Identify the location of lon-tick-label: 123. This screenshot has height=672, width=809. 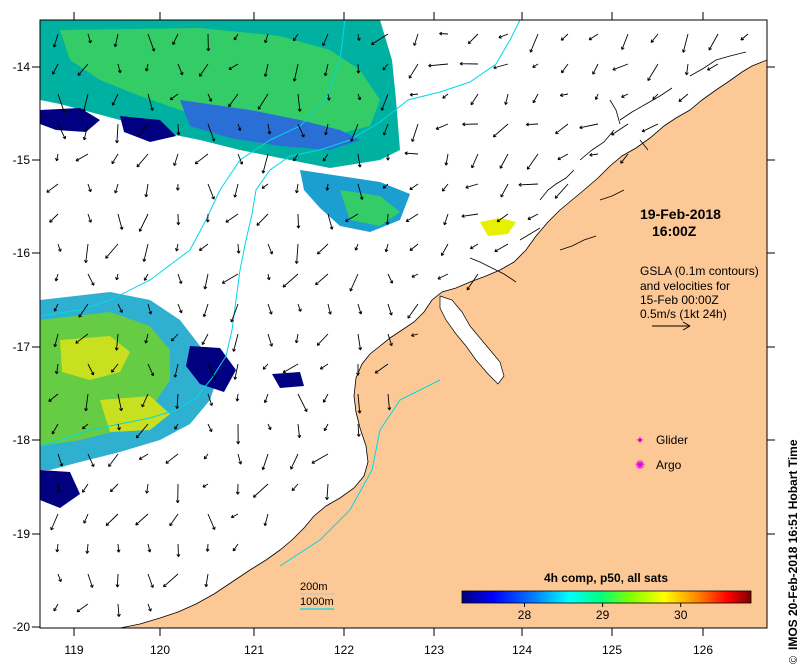
(434, 650).